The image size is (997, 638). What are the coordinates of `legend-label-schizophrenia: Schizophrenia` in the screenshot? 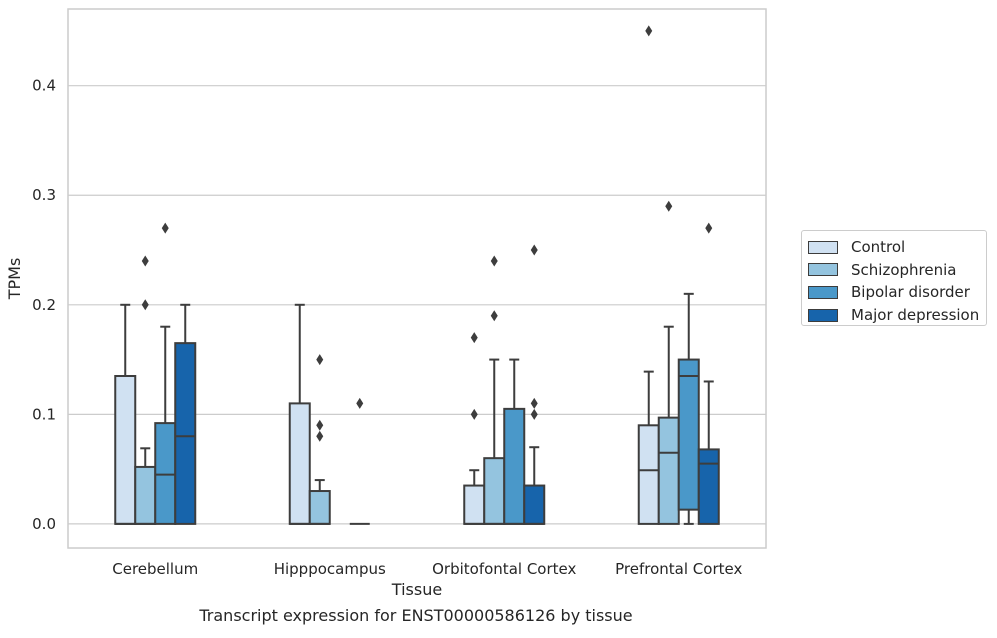 It's located at (904, 269).